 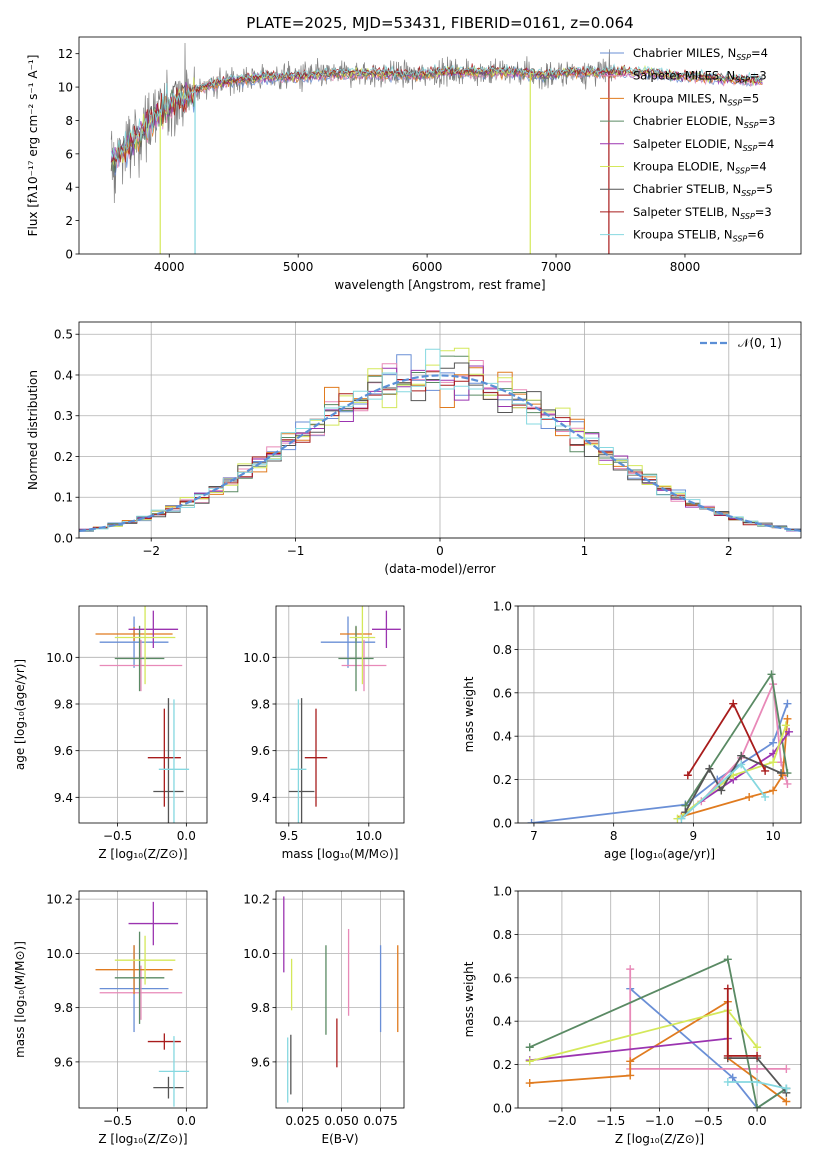 I want to click on x-tick-label: 10, so click(x=772, y=836).